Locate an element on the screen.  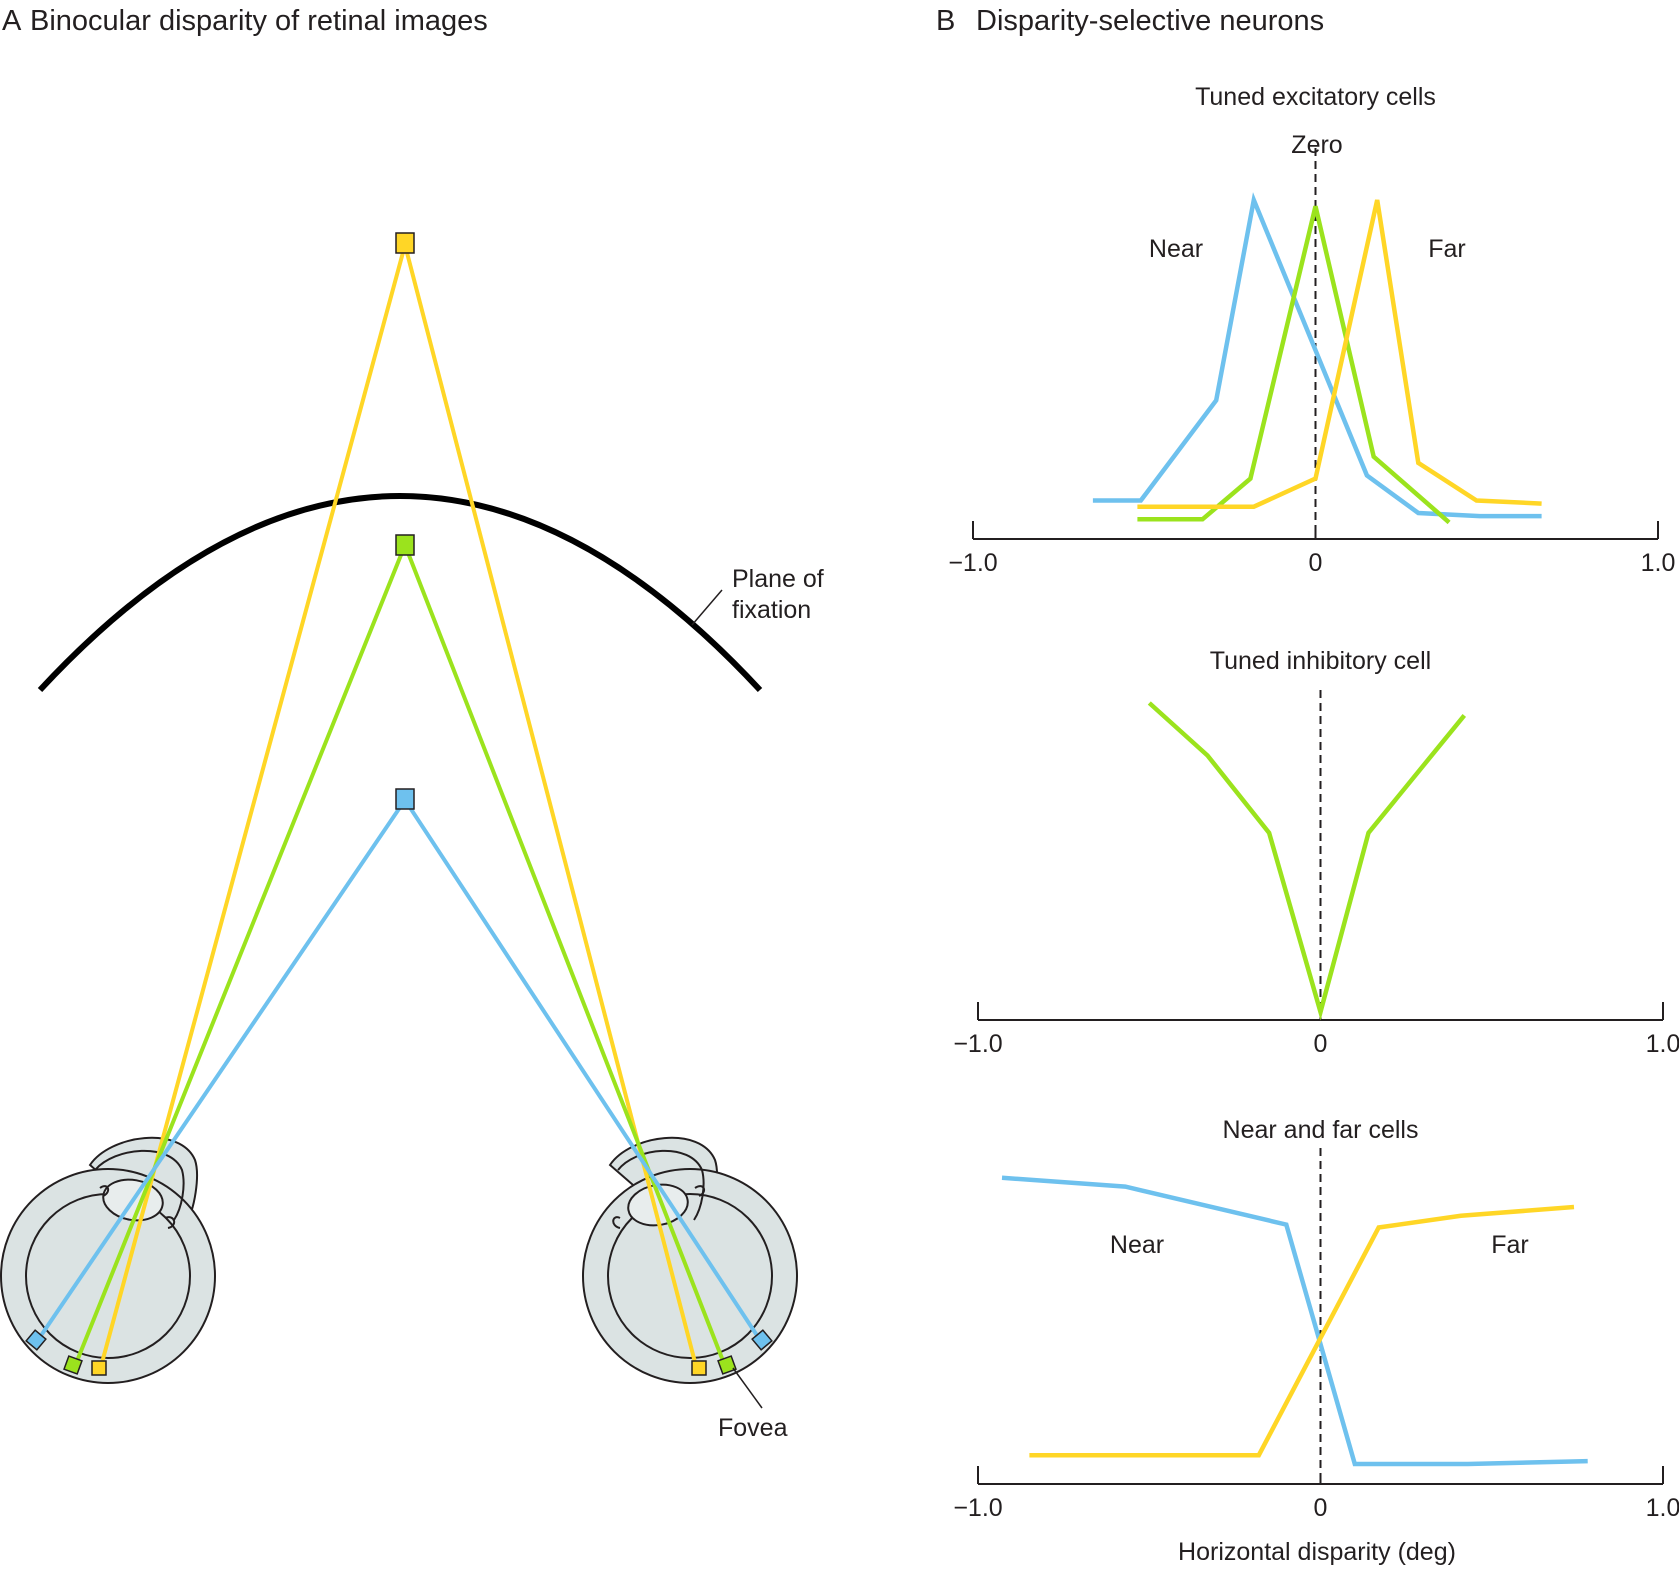
left-eye-inner-cornea is located at coordinates (139, 1185).